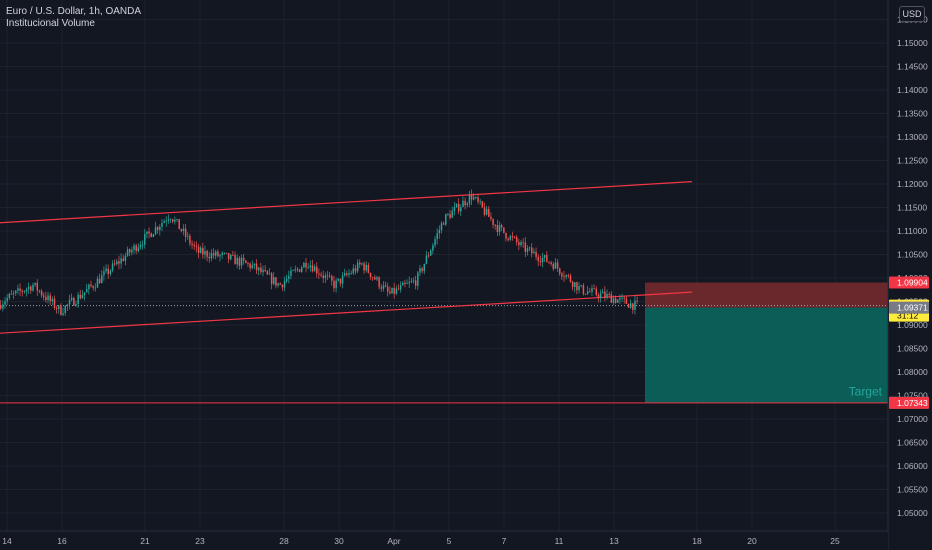  I want to click on price-label: 1.07500, so click(912, 396).